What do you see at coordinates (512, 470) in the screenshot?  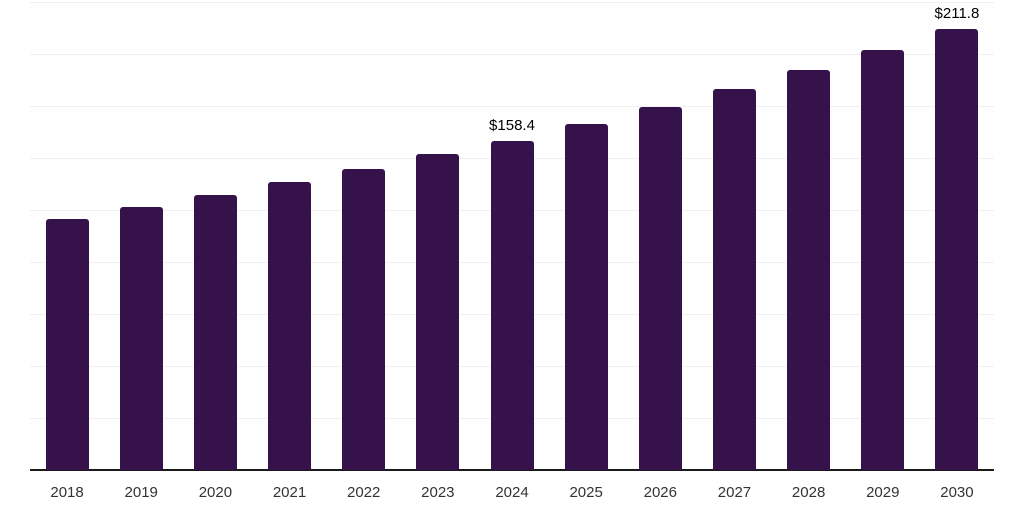 I see `x-axis-line` at bounding box center [512, 470].